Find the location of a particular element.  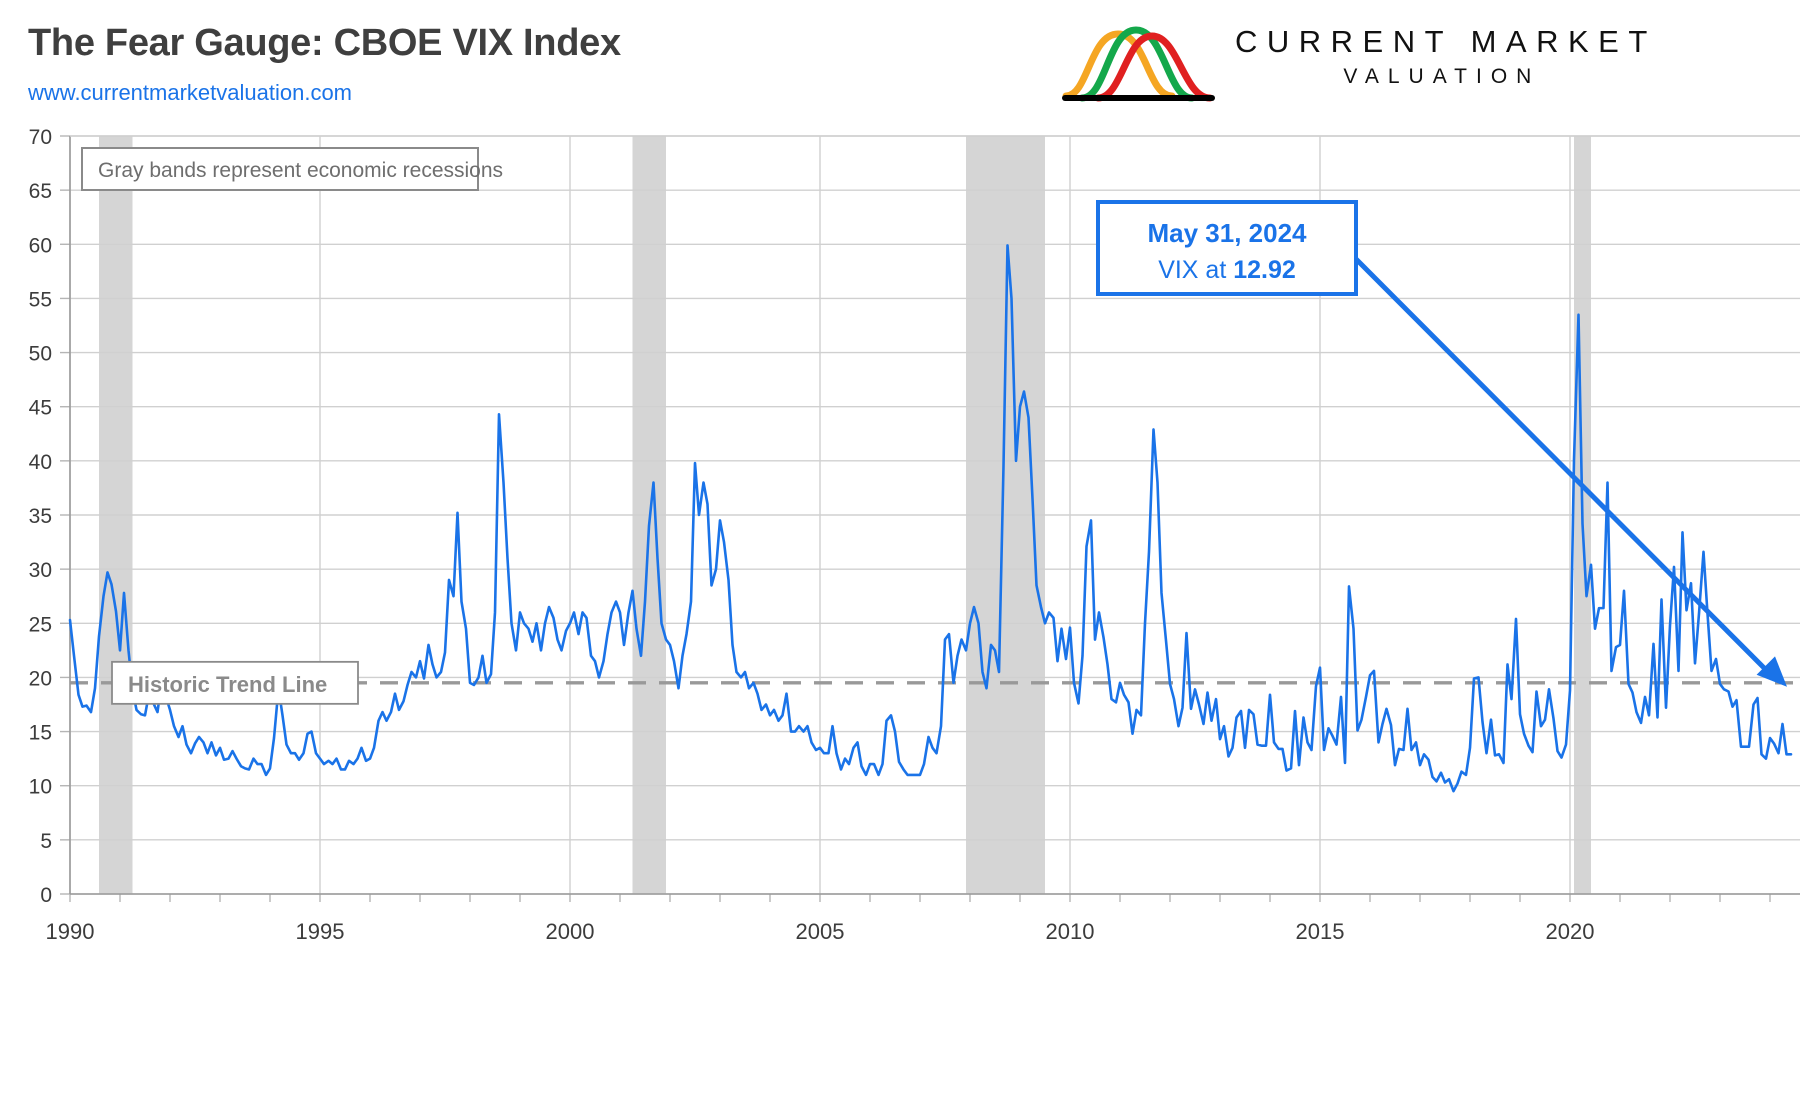

trend-line-label-box is located at coordinates (235, 682).